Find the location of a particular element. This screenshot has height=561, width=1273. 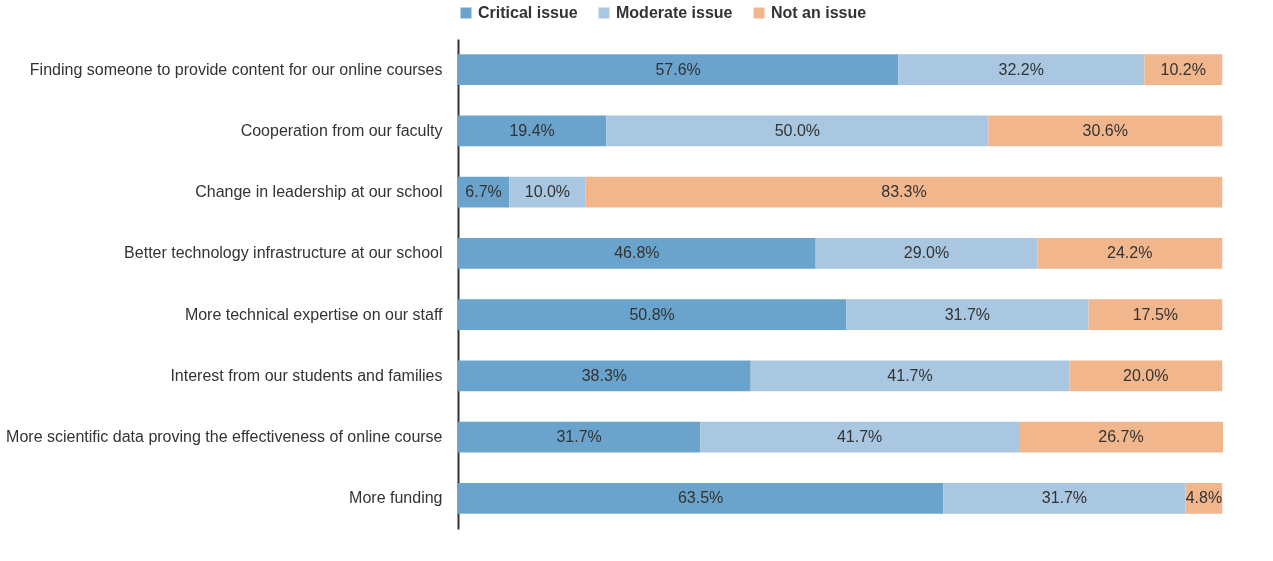

data-label: 4.8% is located at coordinates (1204, 498).